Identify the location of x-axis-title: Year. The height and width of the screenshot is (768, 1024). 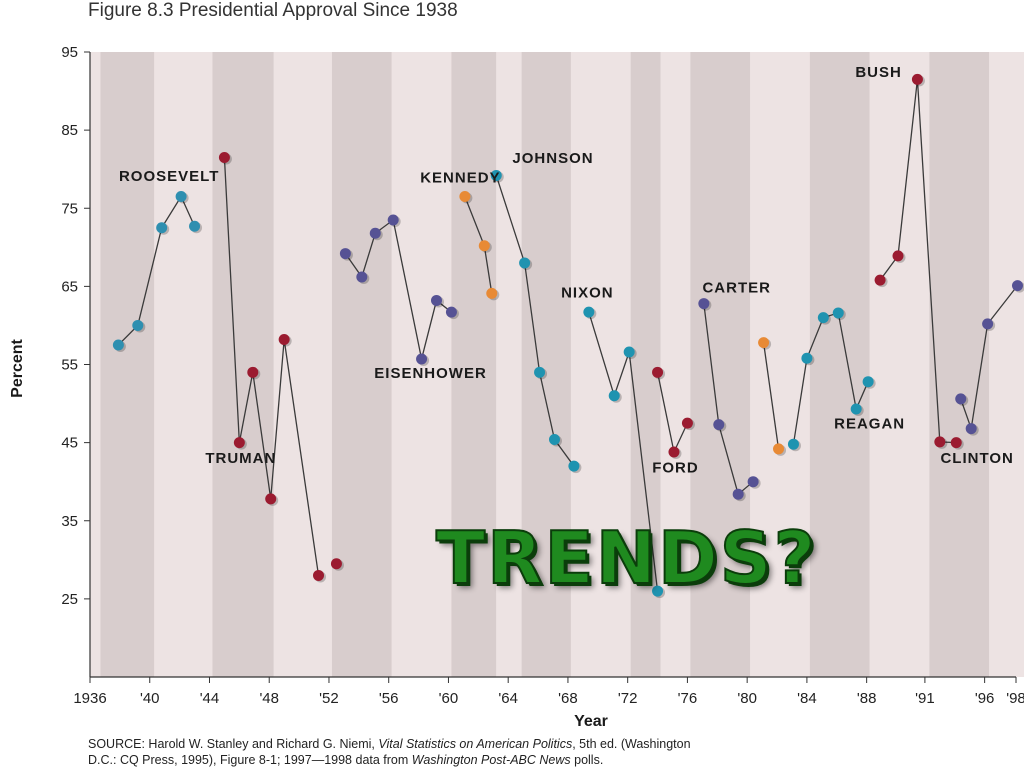
(591, 721).